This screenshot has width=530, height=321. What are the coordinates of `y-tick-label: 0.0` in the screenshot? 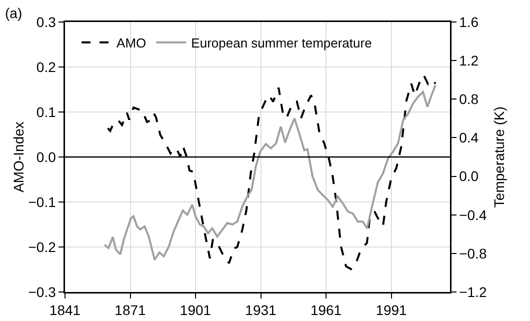 It's located at (46, 156).